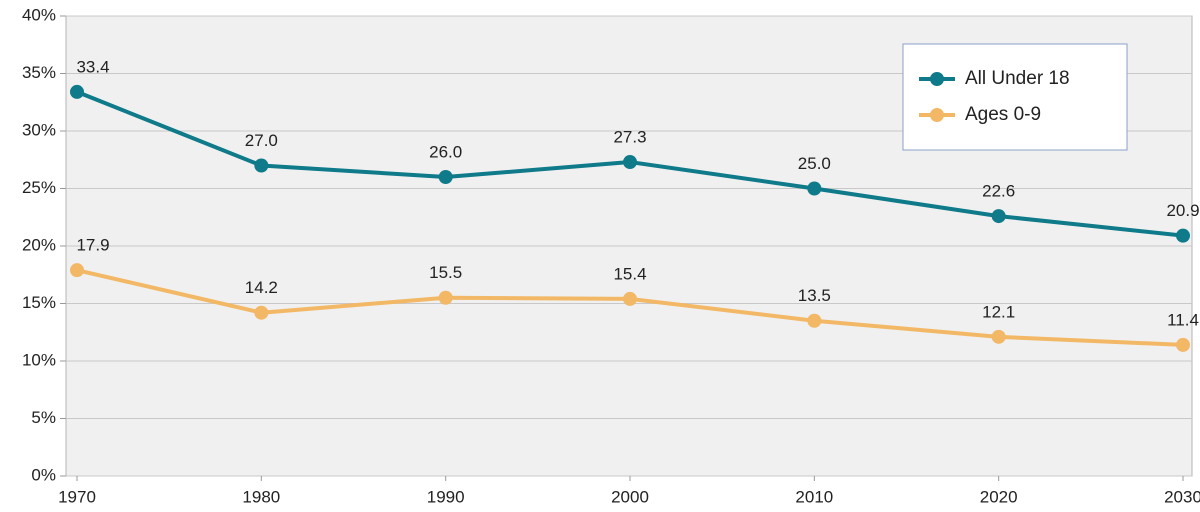 This screenshot has width=1200, height=512. I want to click on value-label: 15.4, so click(629, 273).